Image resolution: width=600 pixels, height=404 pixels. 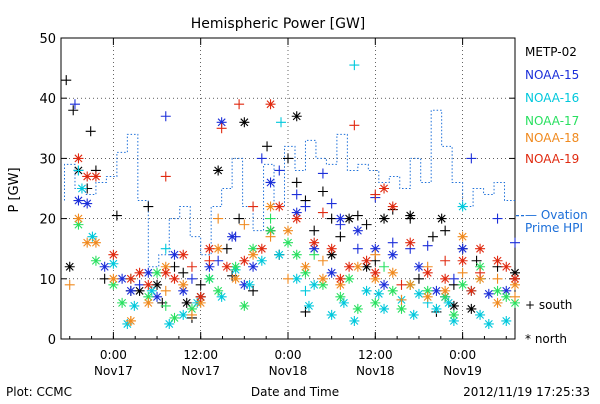 I want to click on legend-ovation-line1: — Ovation, so click(x=556, y=215).